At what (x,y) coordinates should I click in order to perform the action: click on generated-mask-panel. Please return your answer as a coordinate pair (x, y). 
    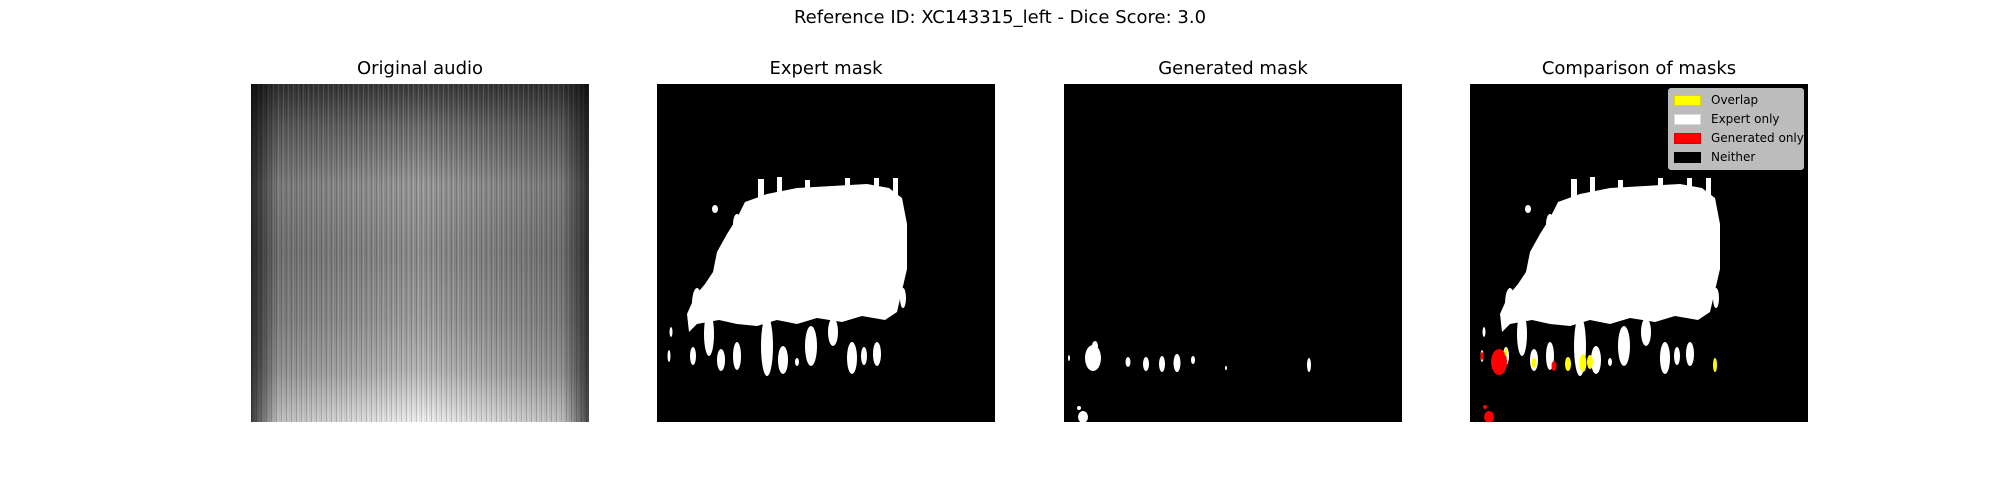
    Looking at the image, I should click on (1233, 253).